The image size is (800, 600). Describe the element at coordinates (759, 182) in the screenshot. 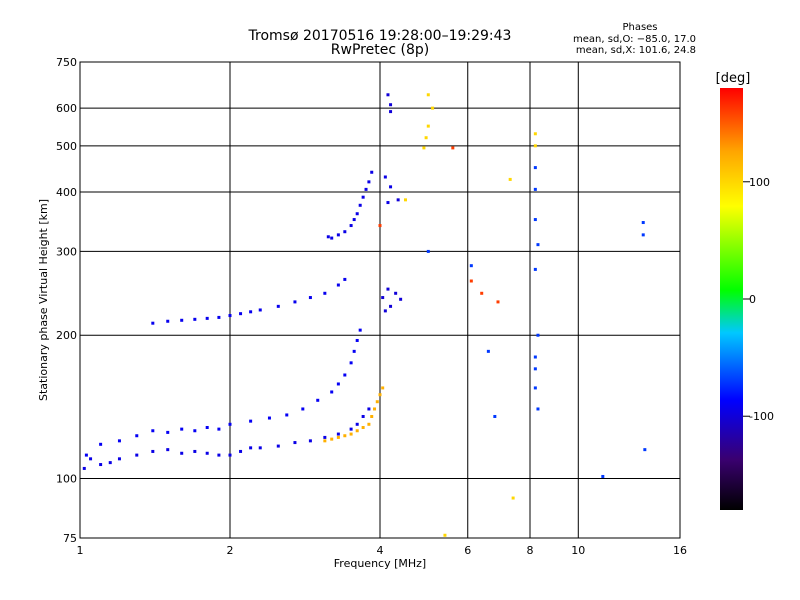

I see `colorbar-tick-label: 100` at that location.